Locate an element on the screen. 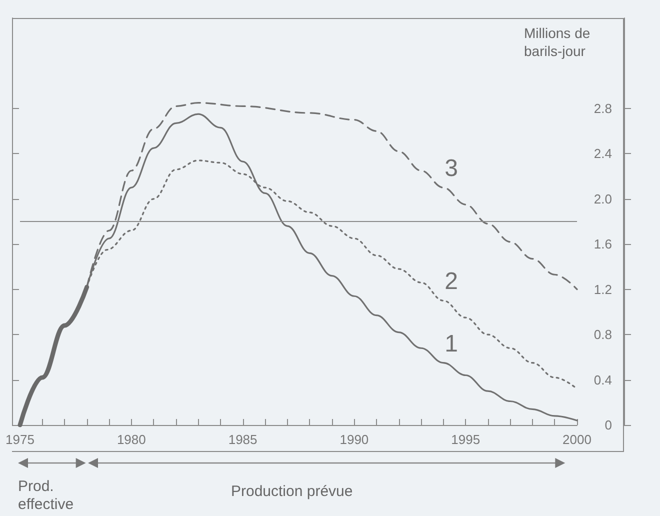  x-tick-label: 1985 is located at coordinates (243, 439).